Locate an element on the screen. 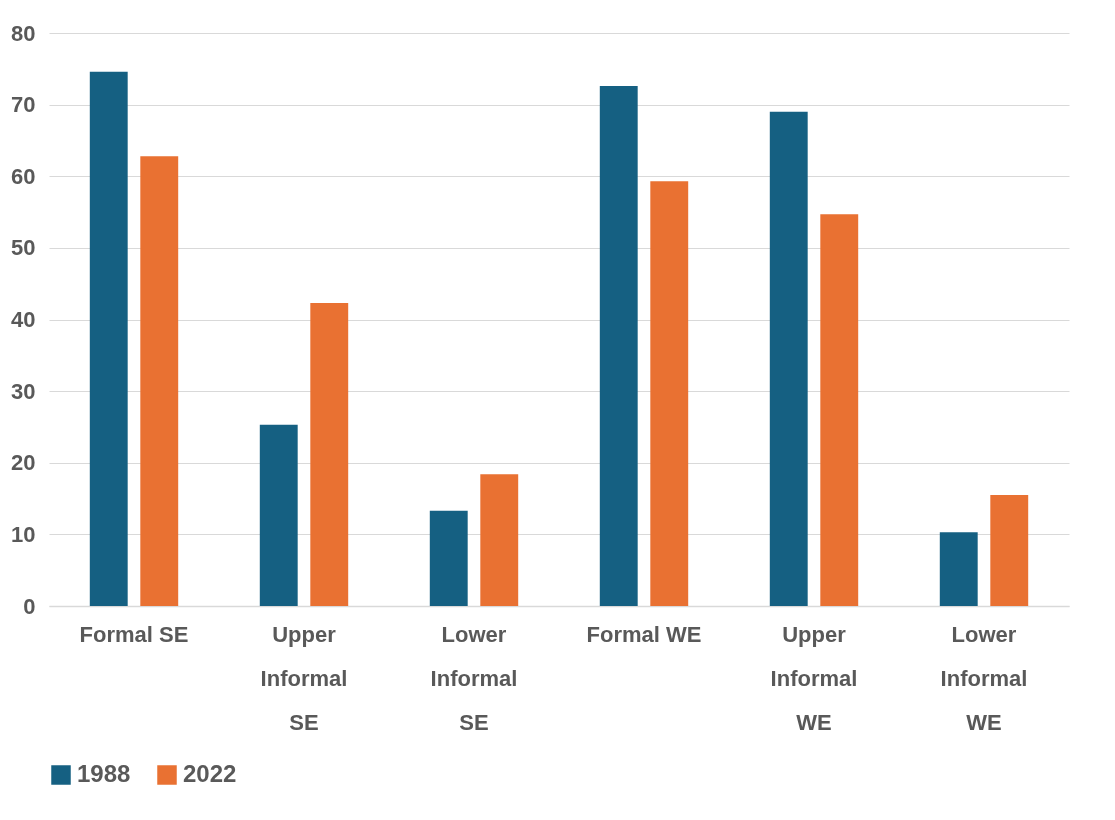  y-tick-label: 20 is located at coordinates (23, 463).